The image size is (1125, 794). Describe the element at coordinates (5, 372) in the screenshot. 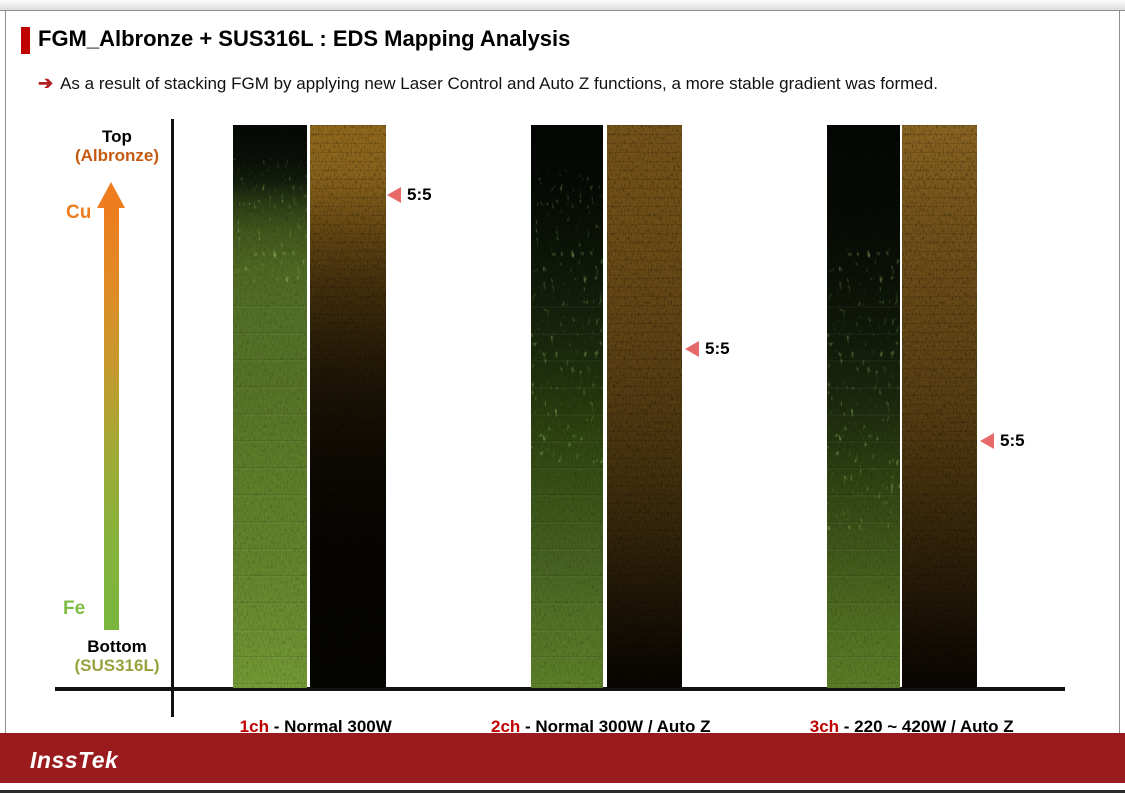

I see `page-border-left` at that location.